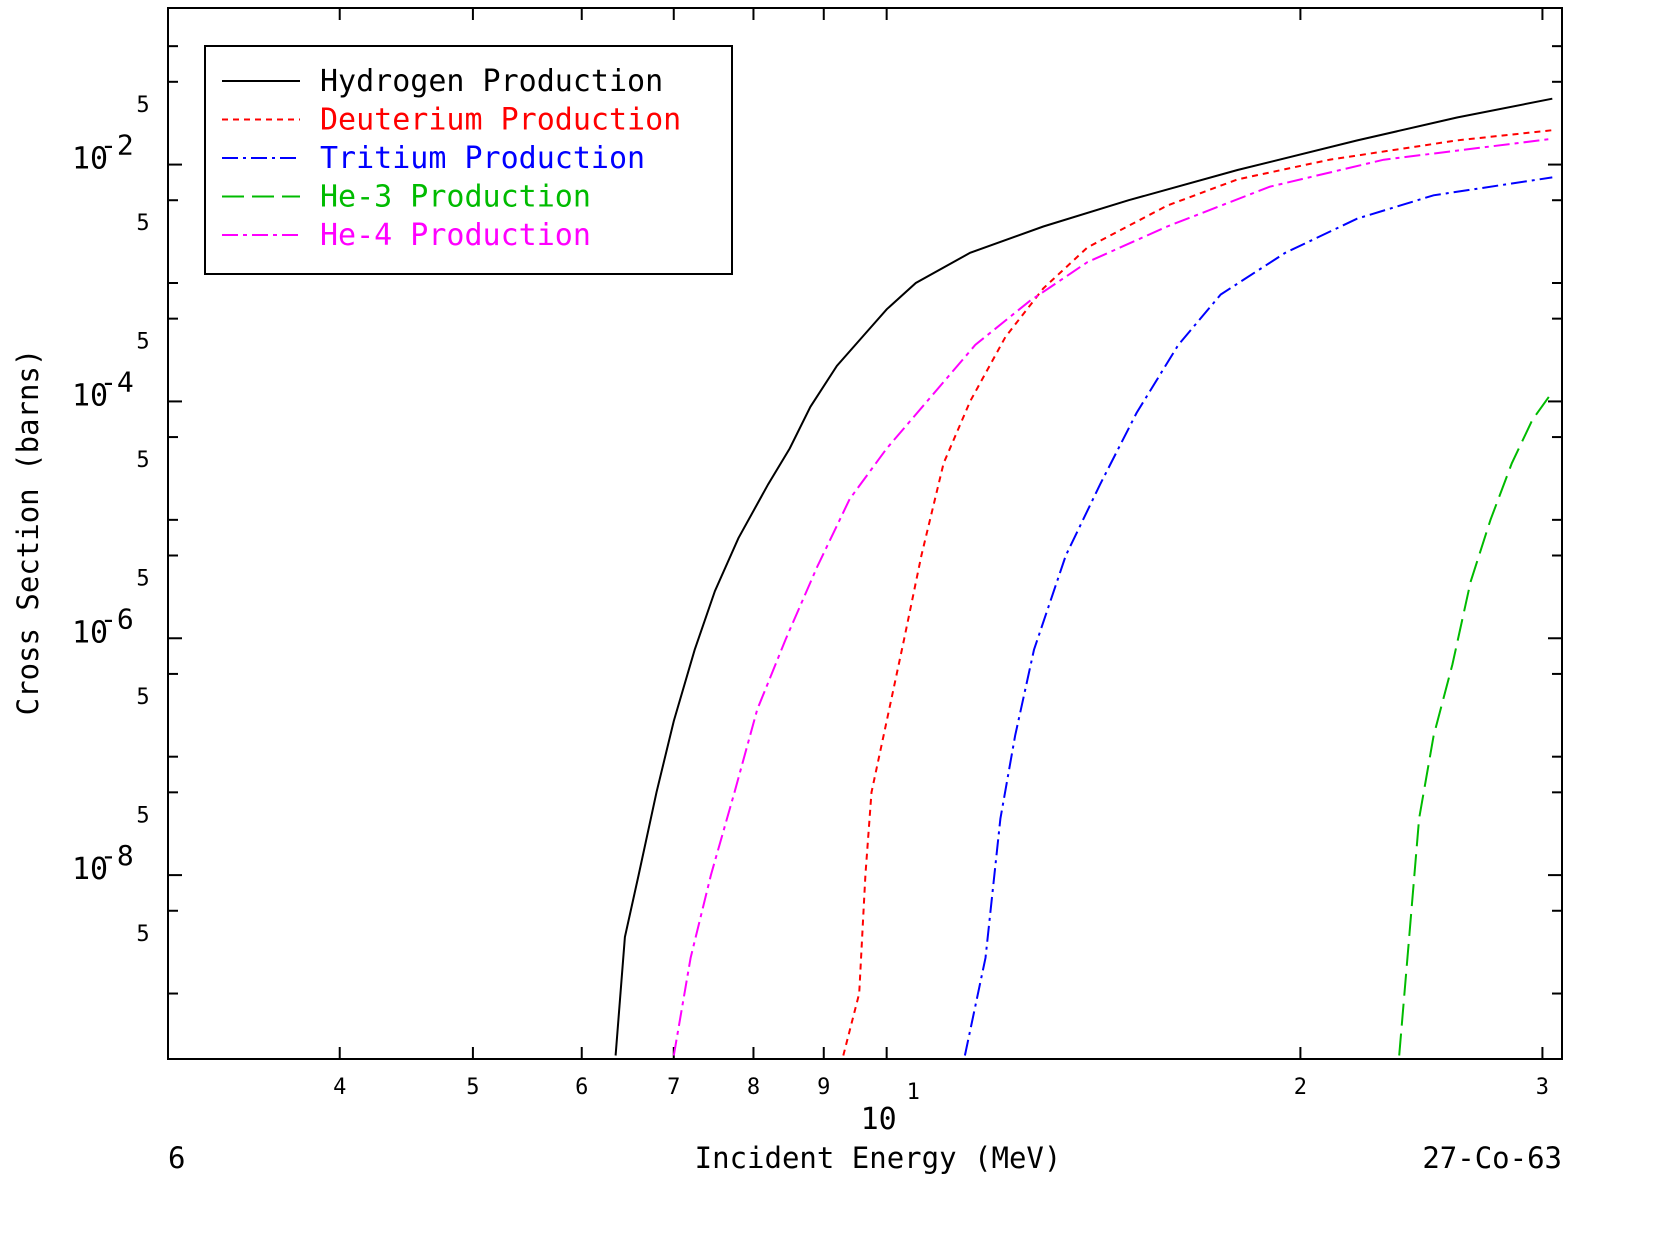 The image size is (1667, 1251). What do you see at coordinates (339, 1087) in the screenshot?
I see `x-tick-label: 4` at bounding box center [339, 1087].